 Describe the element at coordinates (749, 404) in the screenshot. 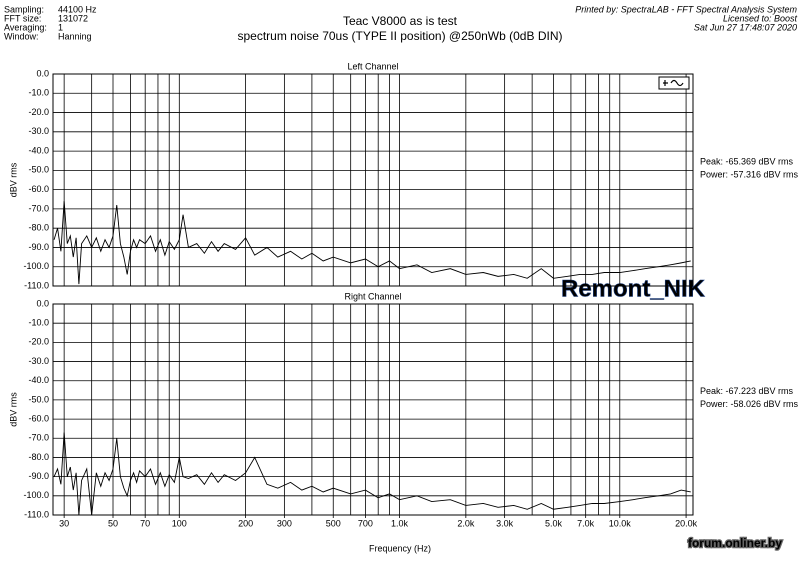

I see `annotation: Power: -58.026 dBV rms` at that location.